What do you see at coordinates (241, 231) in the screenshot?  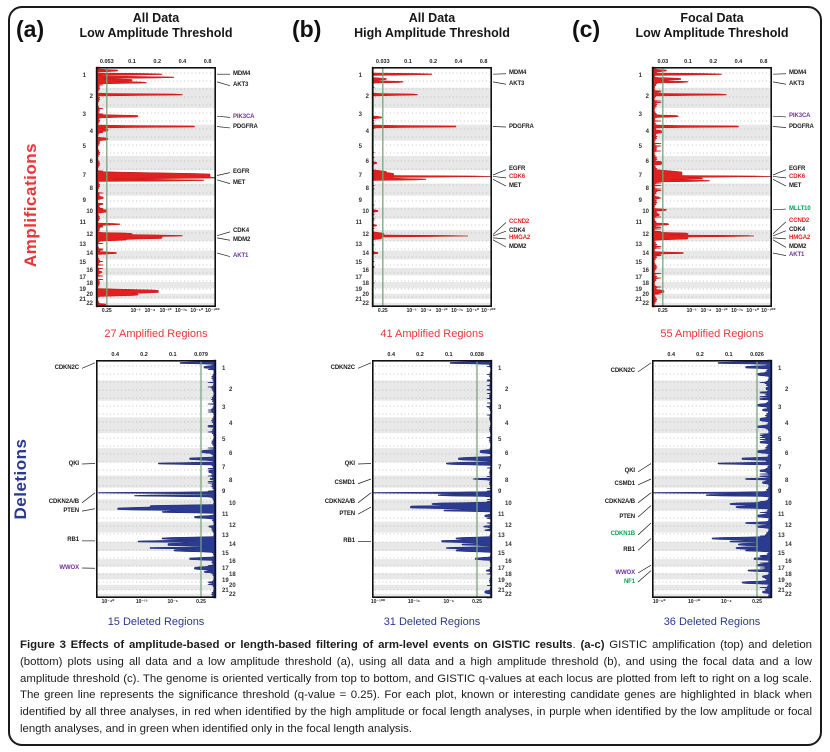 I see `gene-label-cdk4: CDK4` at bounding box center [241, 231].